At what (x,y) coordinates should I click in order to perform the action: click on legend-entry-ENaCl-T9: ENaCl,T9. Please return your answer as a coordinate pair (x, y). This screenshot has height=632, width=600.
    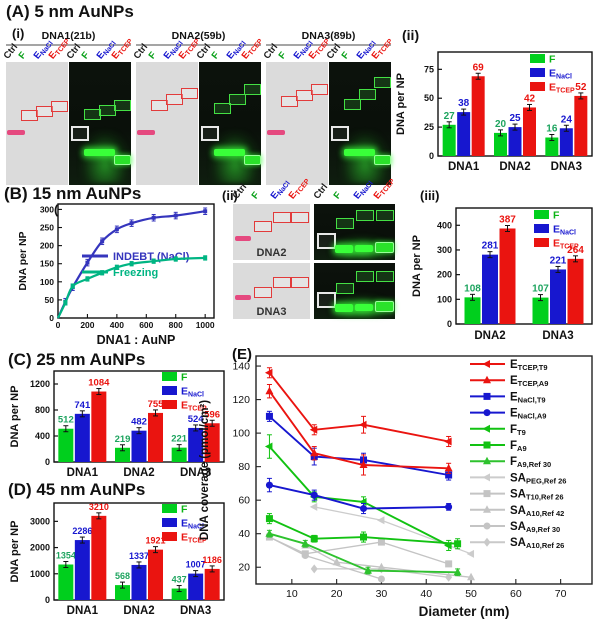
    Looking at the image, I should click on (508, 397).